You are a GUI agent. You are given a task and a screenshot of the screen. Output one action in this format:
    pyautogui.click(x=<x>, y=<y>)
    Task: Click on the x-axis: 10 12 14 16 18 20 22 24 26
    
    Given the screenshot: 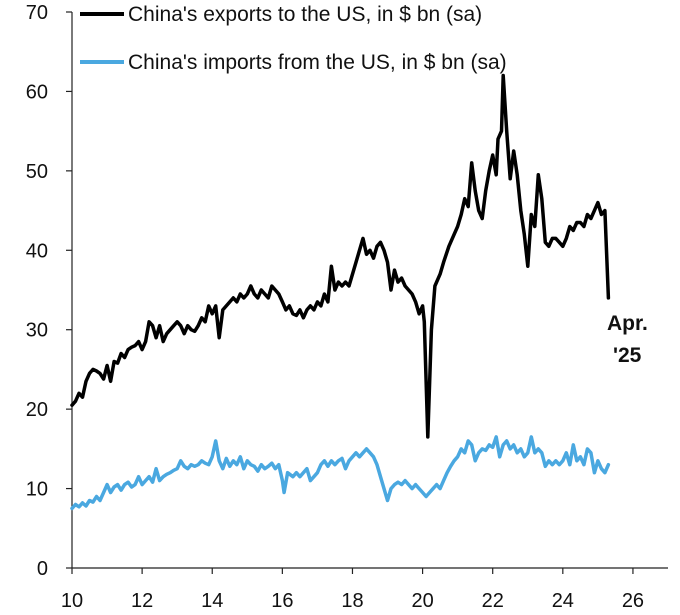 What is the action you would take?
    pyautogui.click(x=364, y=589)
    